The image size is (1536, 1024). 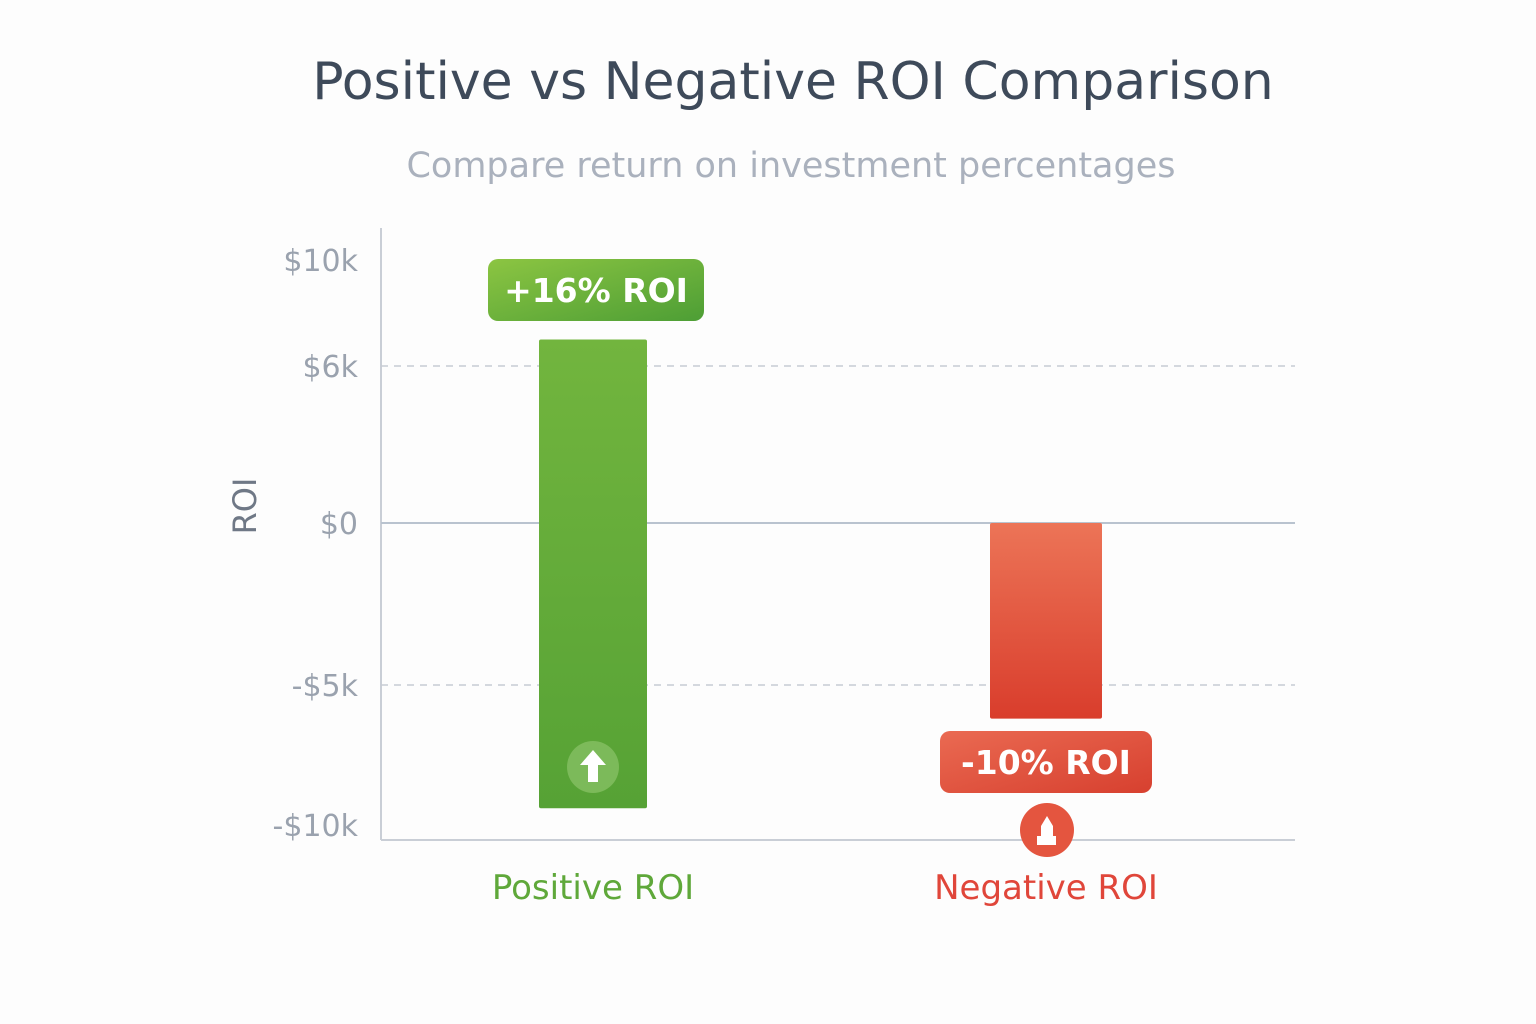 What do you see at coordinates (330, 367) in the screenshot?
I see `y-tick-label: $6k` at bounding box center [330, 367].